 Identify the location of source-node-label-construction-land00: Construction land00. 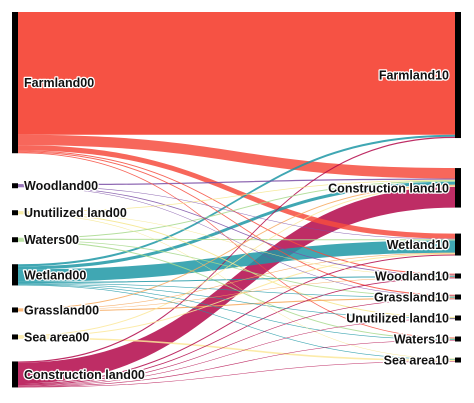
(84, 375).